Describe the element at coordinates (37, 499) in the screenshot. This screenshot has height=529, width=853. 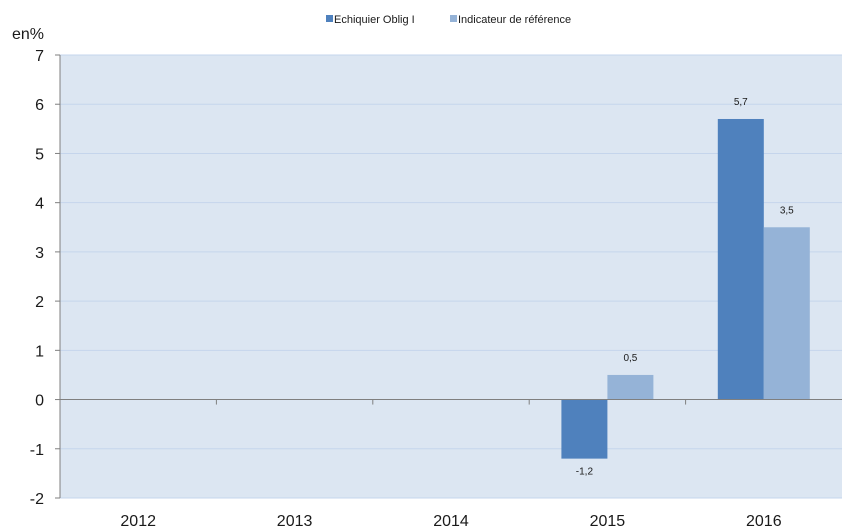
I see `y-tick-label: -2` at that location.